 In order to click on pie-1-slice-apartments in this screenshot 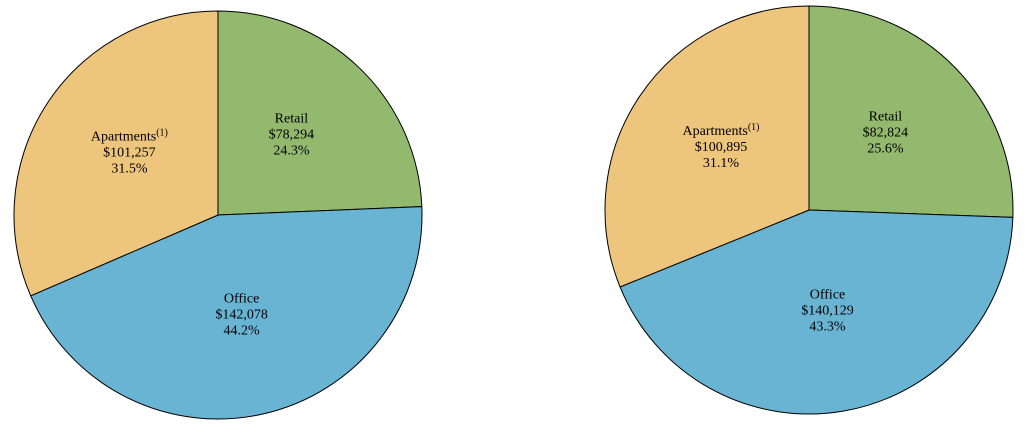, I will do `click(116, 153)`.